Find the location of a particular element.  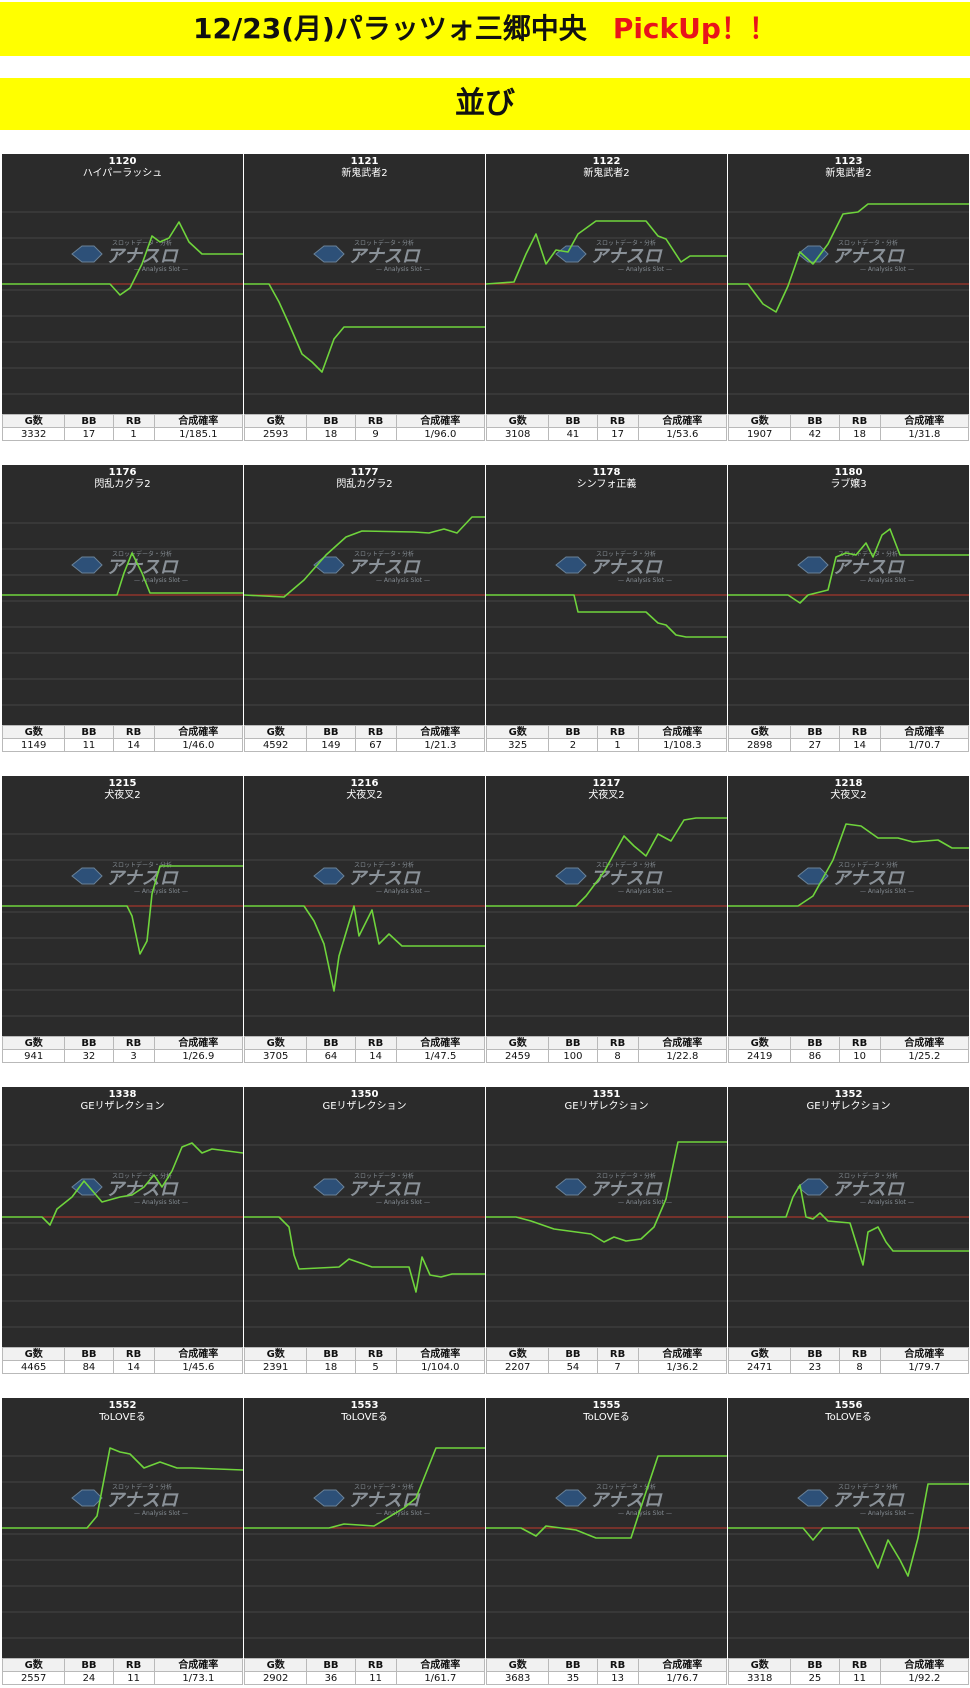

games-value: 941 is located at coordinates (33, 1056).